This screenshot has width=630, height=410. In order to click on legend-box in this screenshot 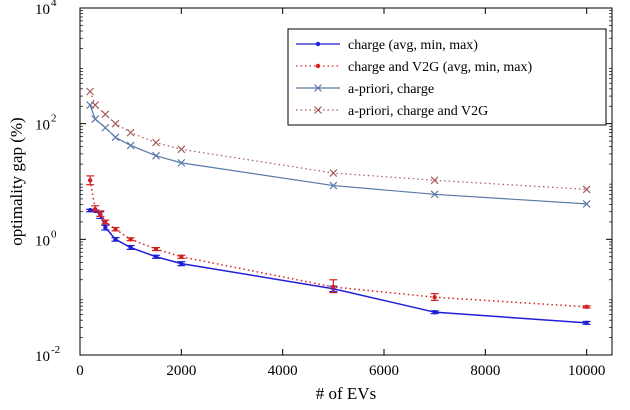, I will do `click(447, 77)`.